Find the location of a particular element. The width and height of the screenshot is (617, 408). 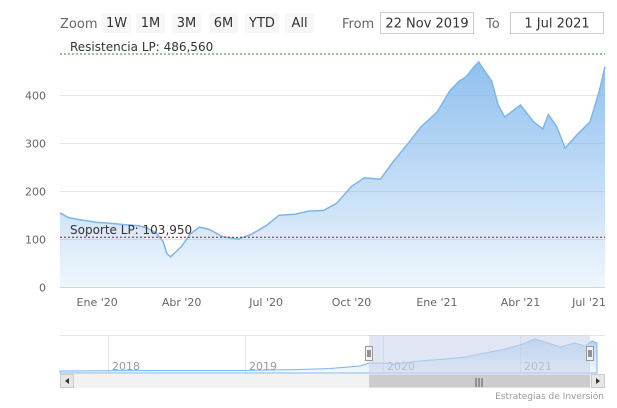

y-tick-label: 300 is located at coordinates (35, 144).